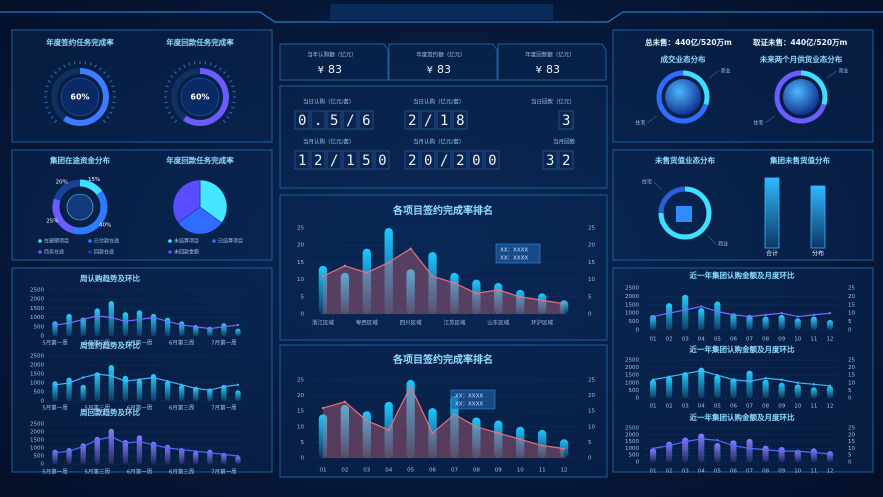 The width and height of the screenshot is (883, 497). I want to click on x-tick-label: 粤西区域, so click(367, 323).